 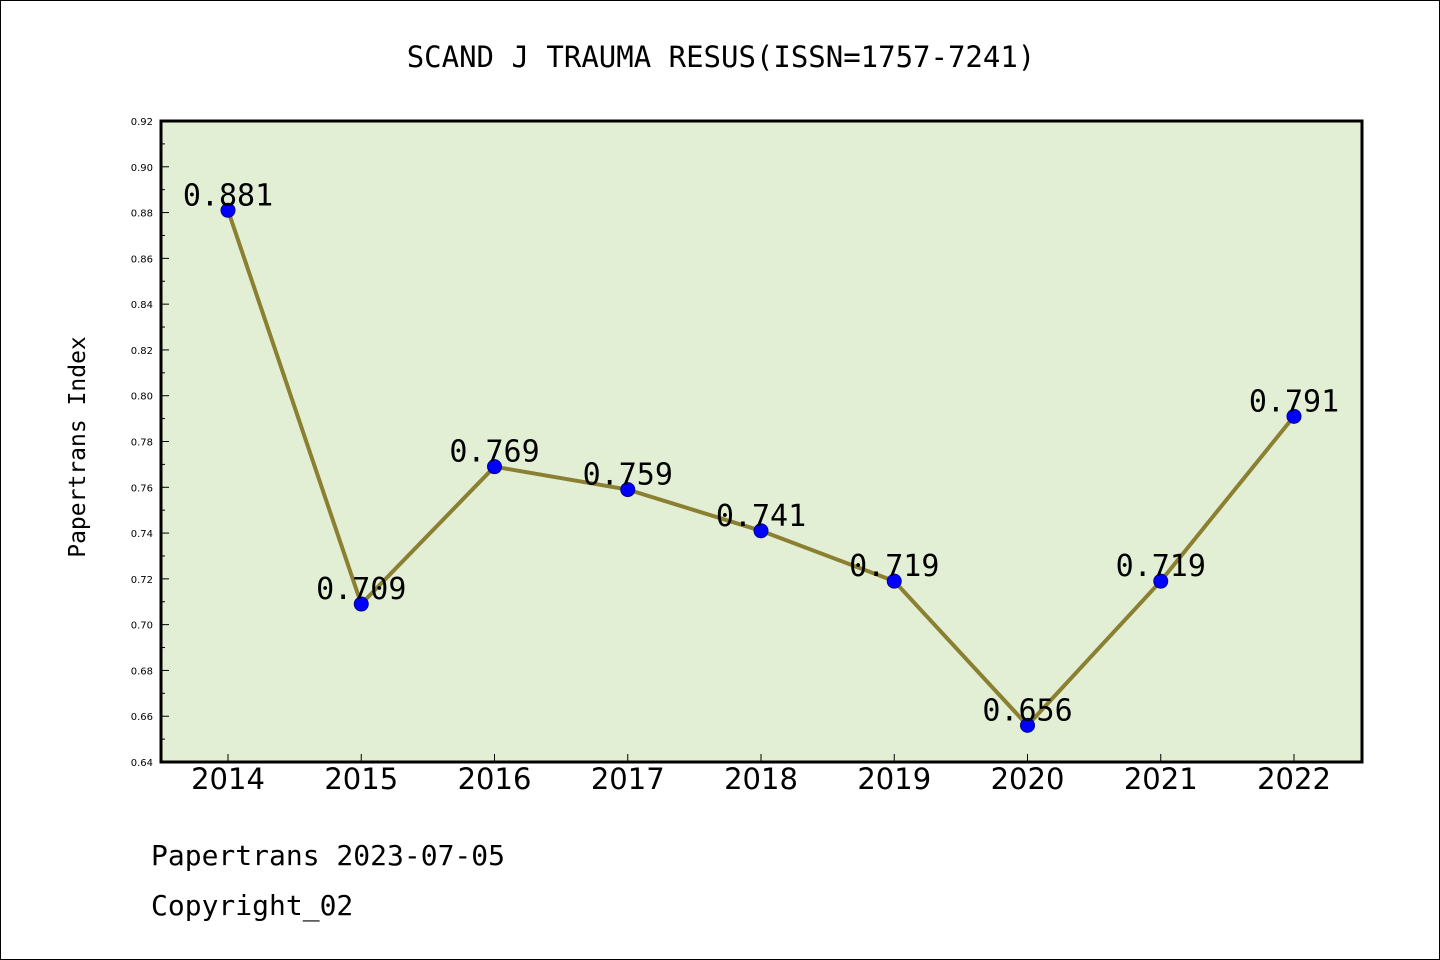 I want to click on y-tick-label: 0.82, so click(x=142, y=351).